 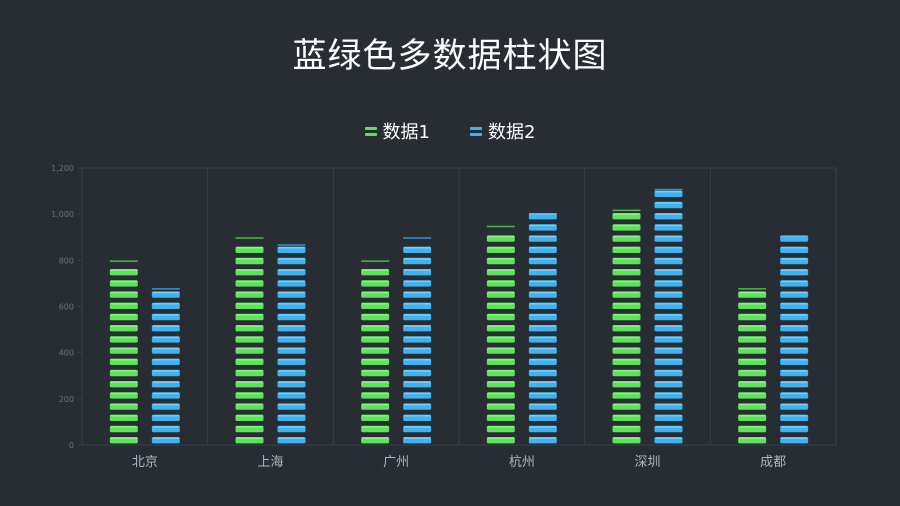 I want to click on legend-item-series1: 数据1, so click(x=397, y=131).